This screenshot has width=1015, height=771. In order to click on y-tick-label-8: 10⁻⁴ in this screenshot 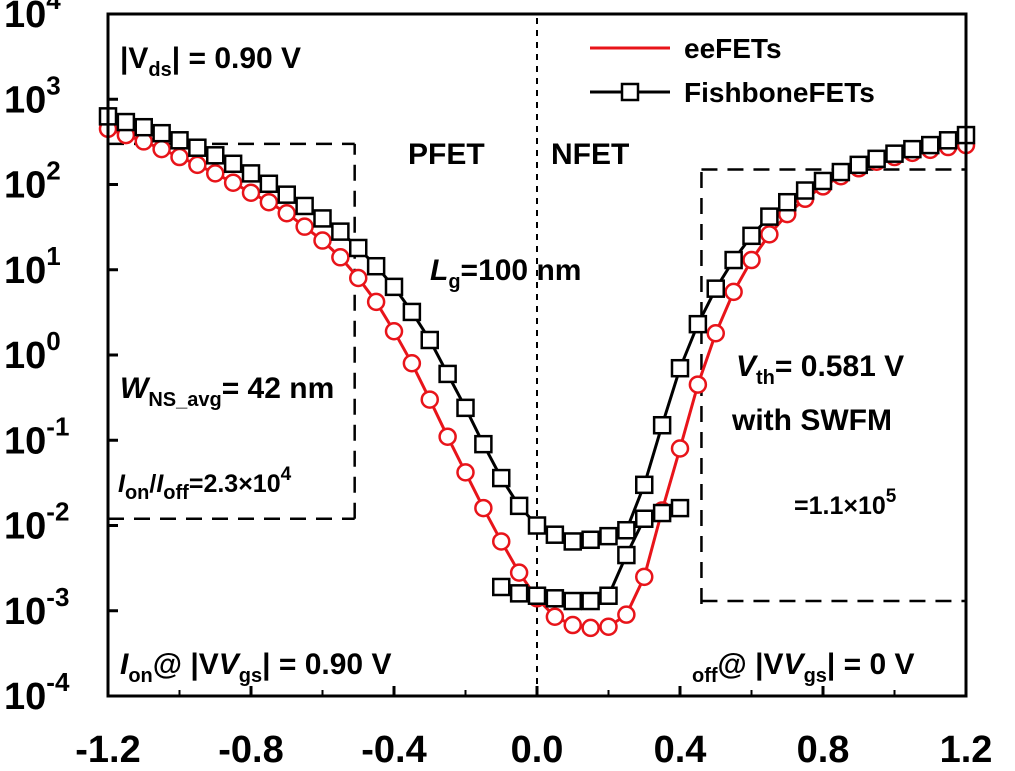, I will do `click(37, 692)`.